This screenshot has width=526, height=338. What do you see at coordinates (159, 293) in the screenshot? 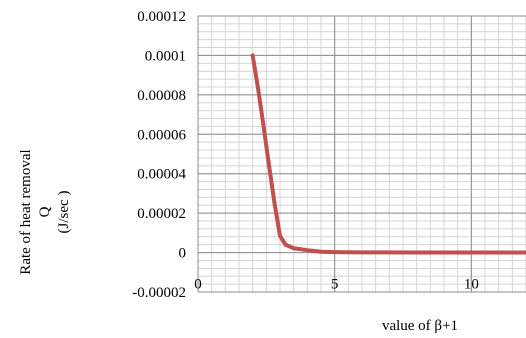
I see `y-tick-label: -0.00002` at bounding box center [159, 293].